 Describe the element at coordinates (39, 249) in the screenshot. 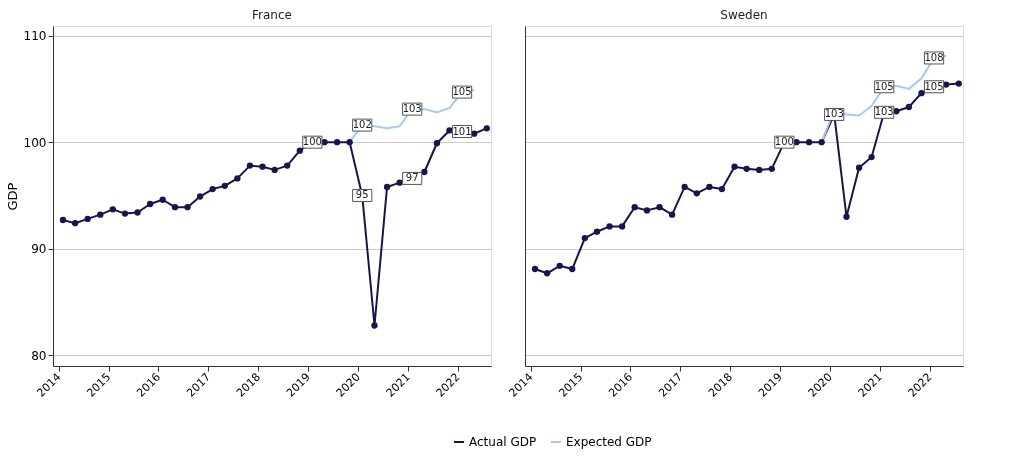

I see `y-tick-label: 90` at that location.